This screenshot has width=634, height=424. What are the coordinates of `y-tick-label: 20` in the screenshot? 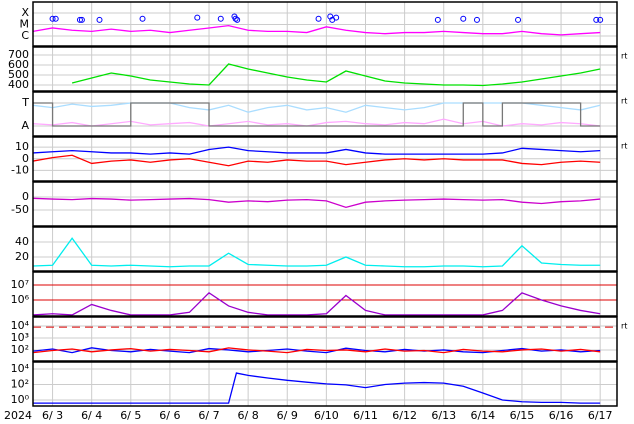 It's located at (22, 256).